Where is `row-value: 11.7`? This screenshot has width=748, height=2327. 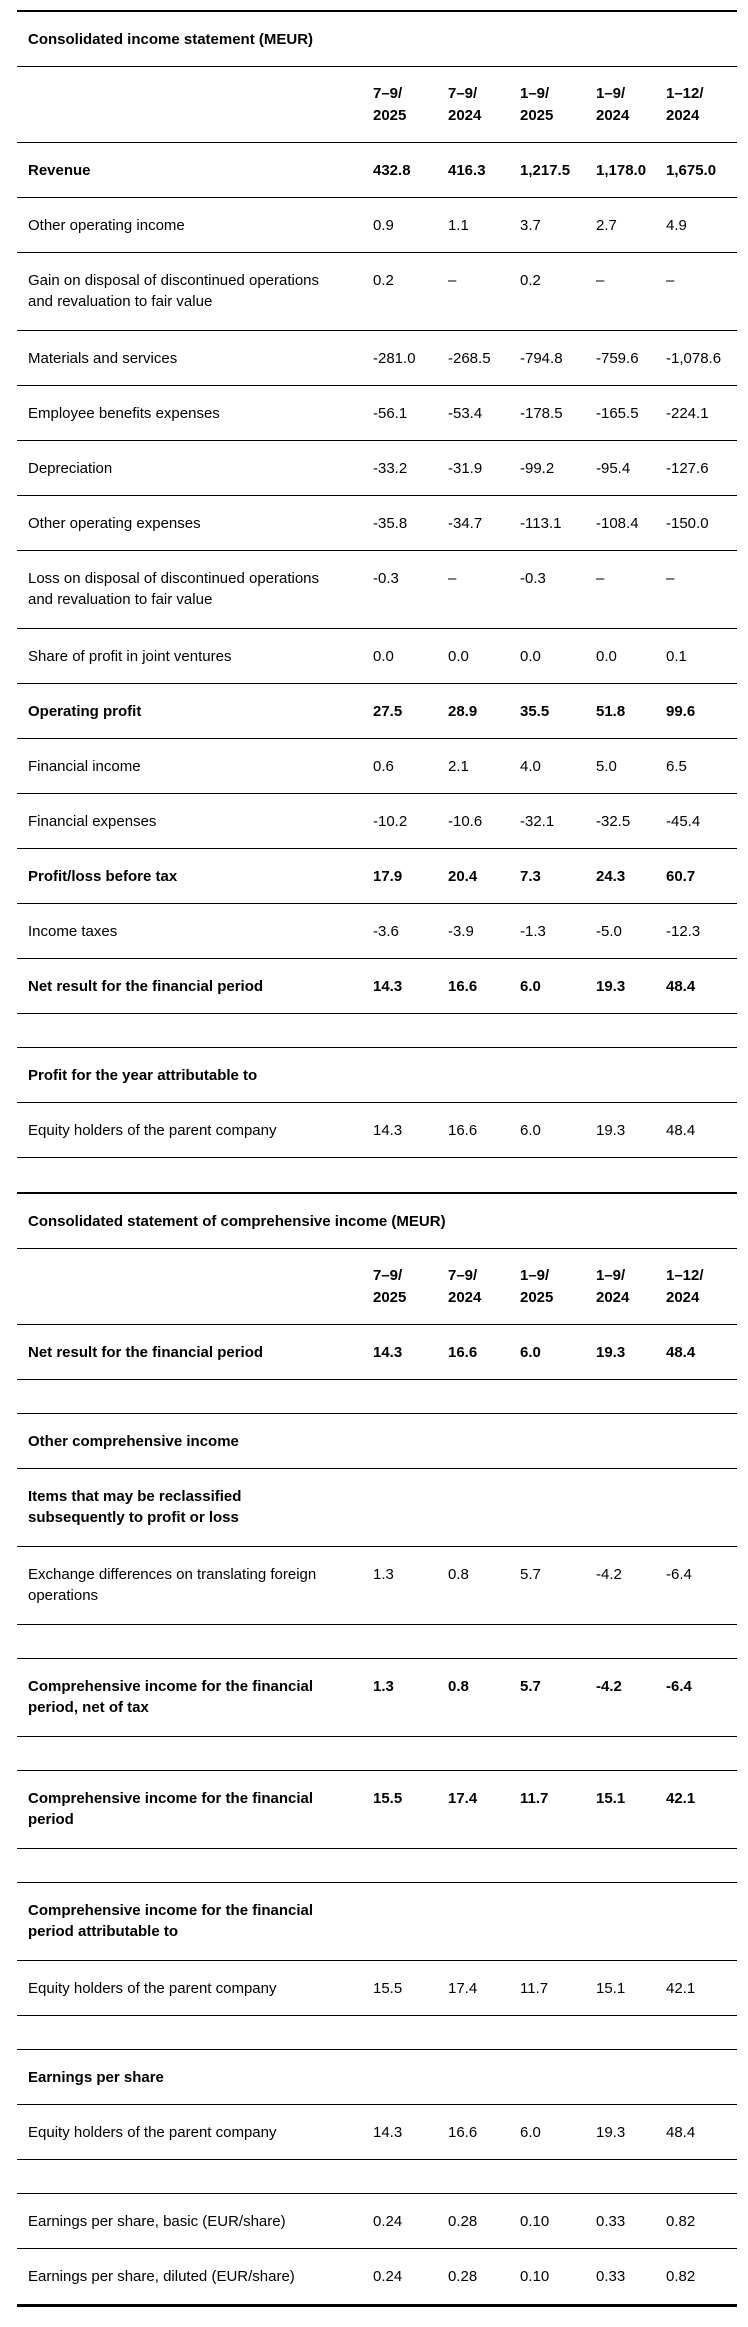 row-value: 11.7 is located at coordinates (534, 1988).